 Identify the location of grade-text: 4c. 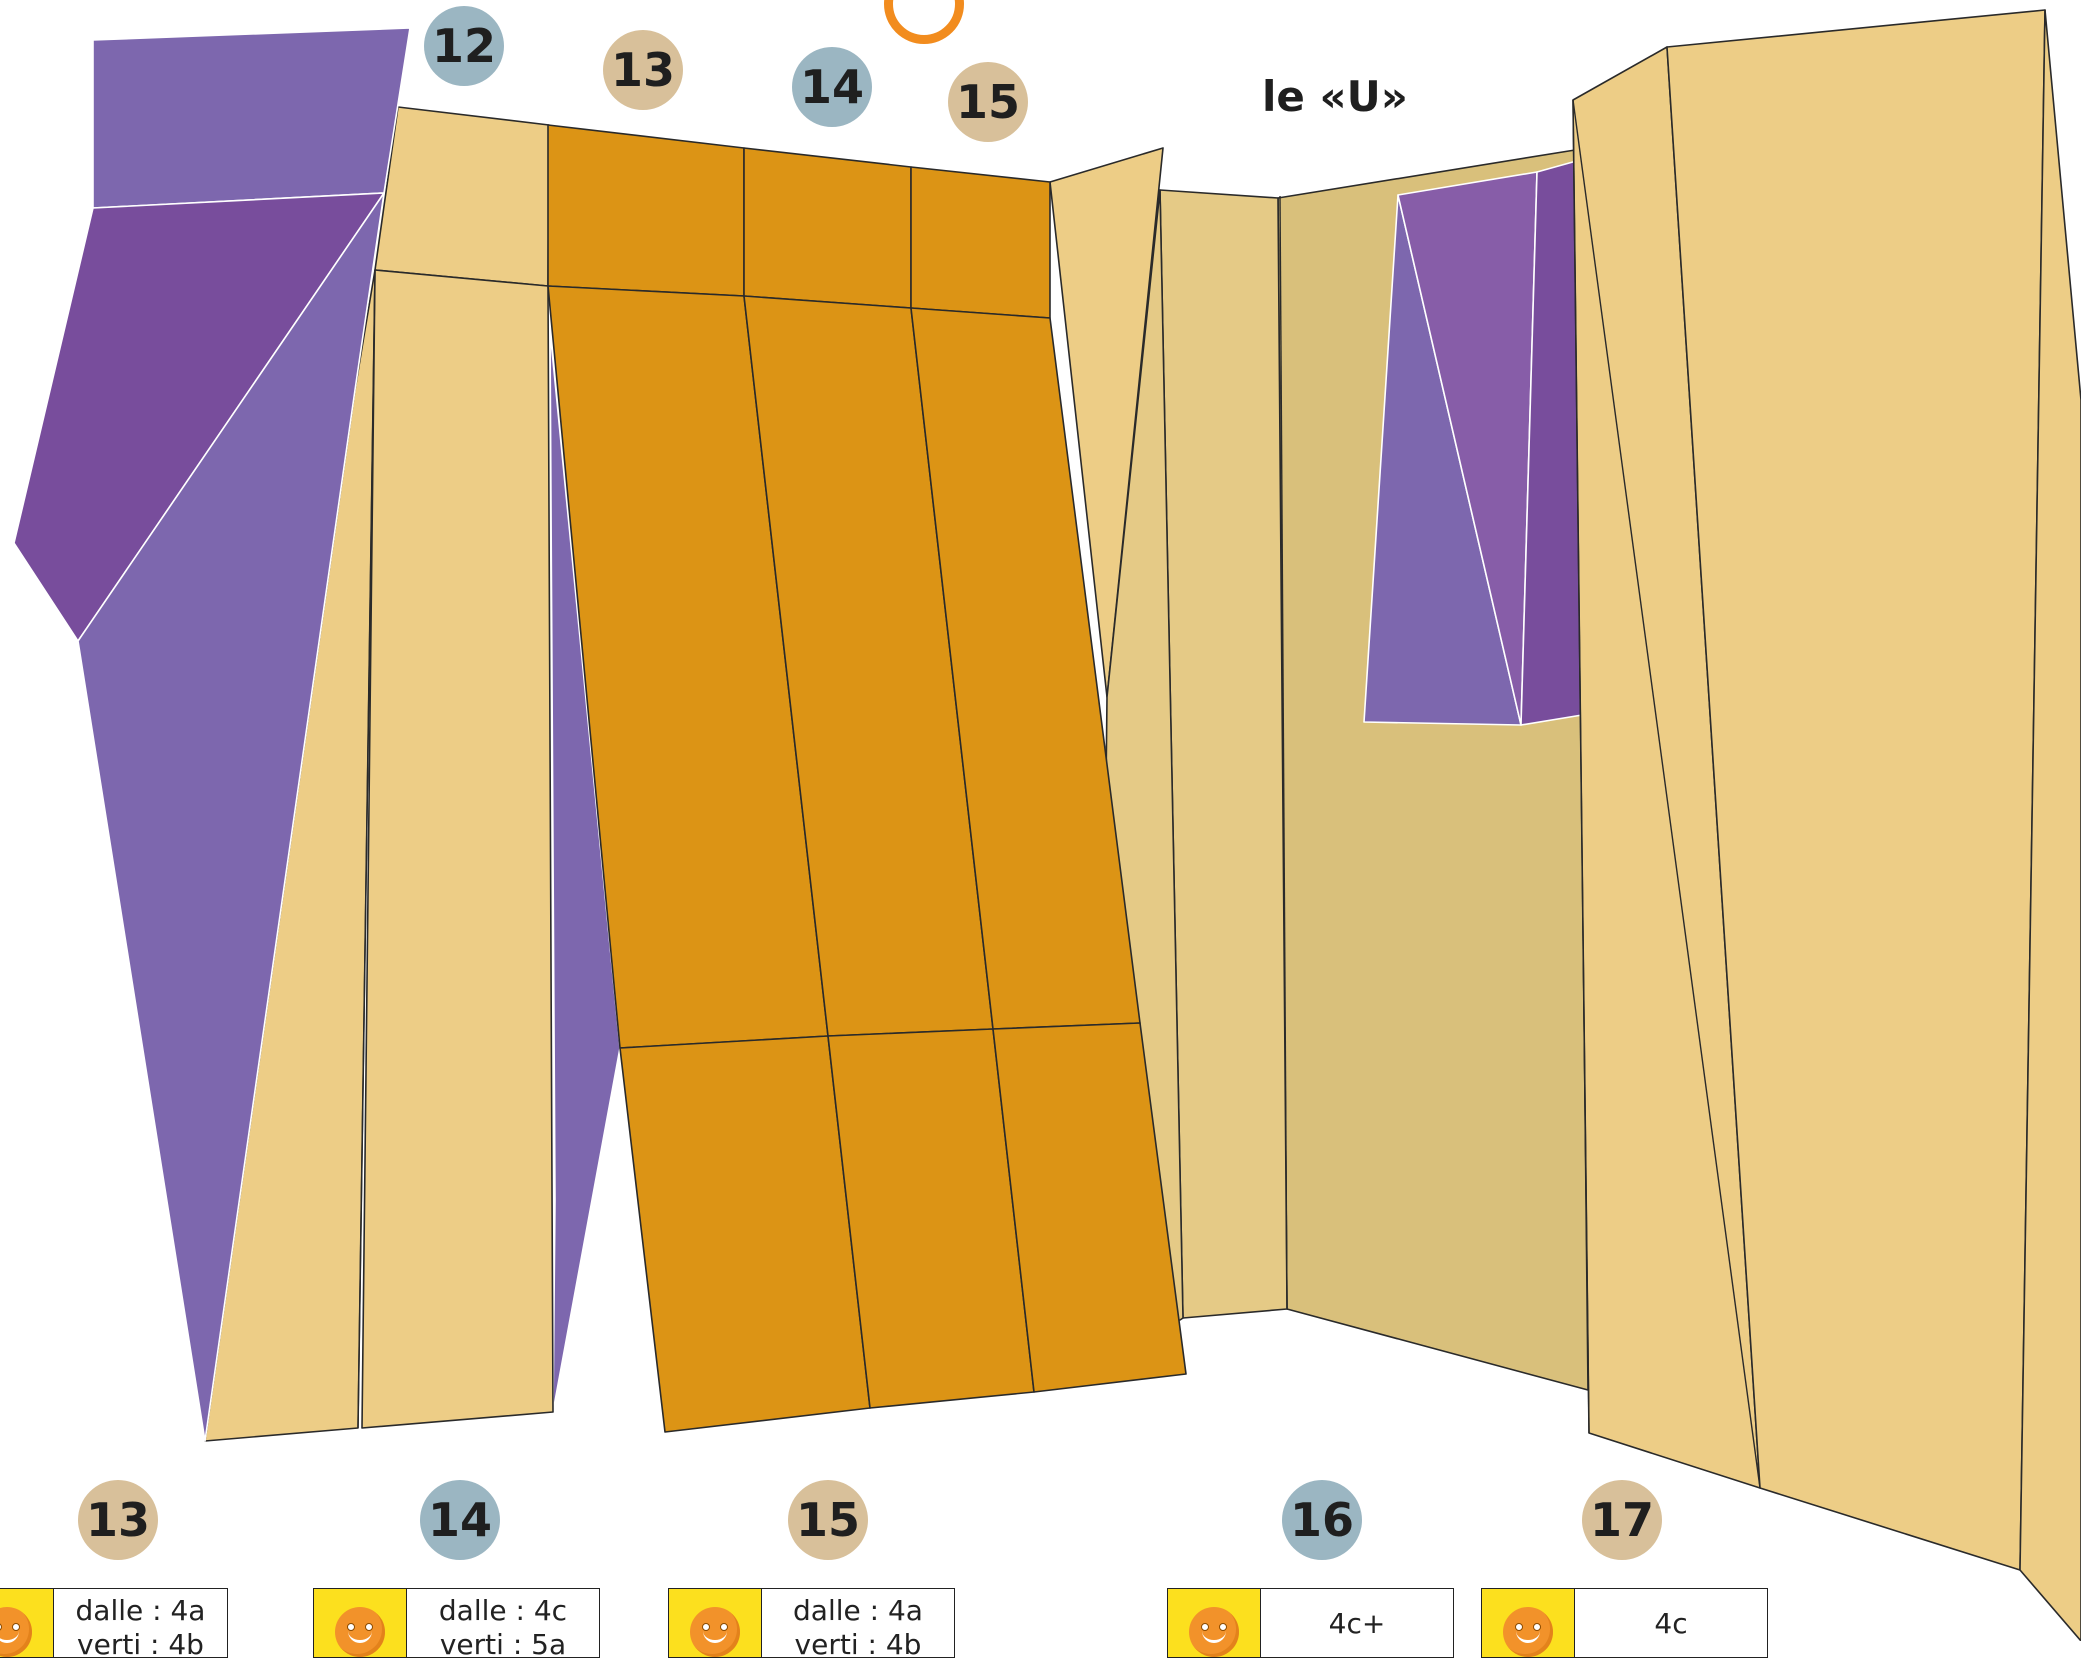
(1671, 1623).